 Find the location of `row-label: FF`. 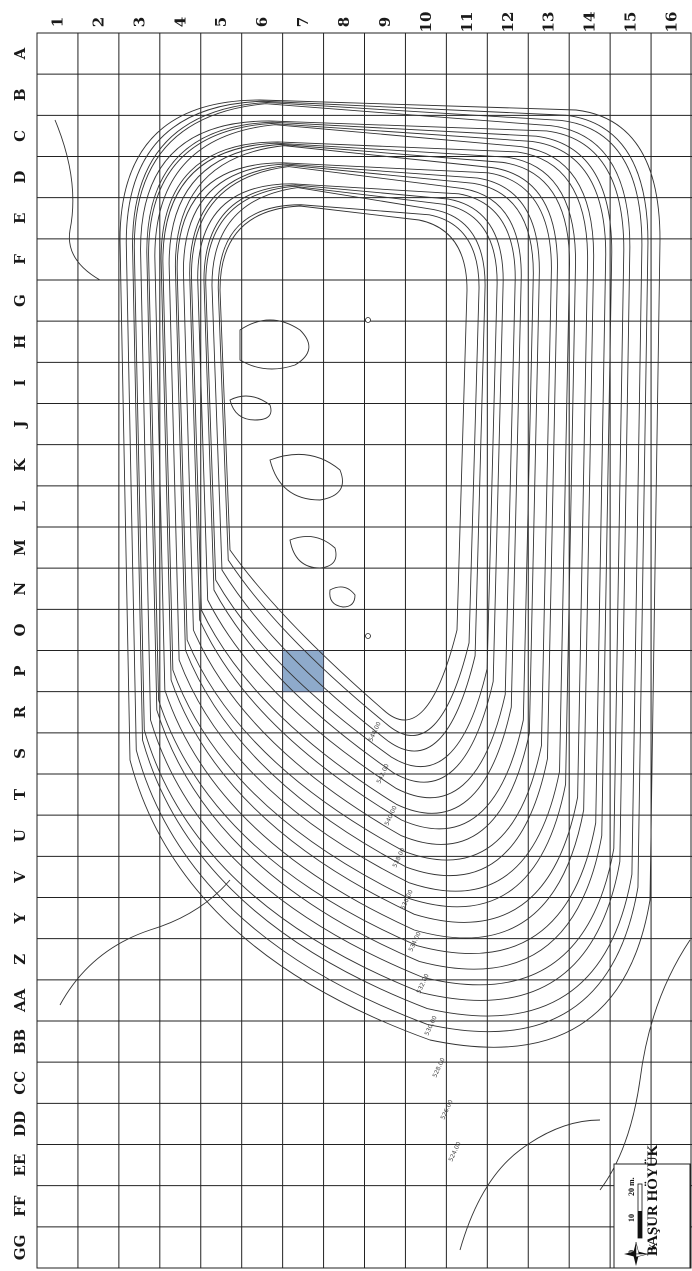

row-label: FF is located at coordinates (20, 1206).